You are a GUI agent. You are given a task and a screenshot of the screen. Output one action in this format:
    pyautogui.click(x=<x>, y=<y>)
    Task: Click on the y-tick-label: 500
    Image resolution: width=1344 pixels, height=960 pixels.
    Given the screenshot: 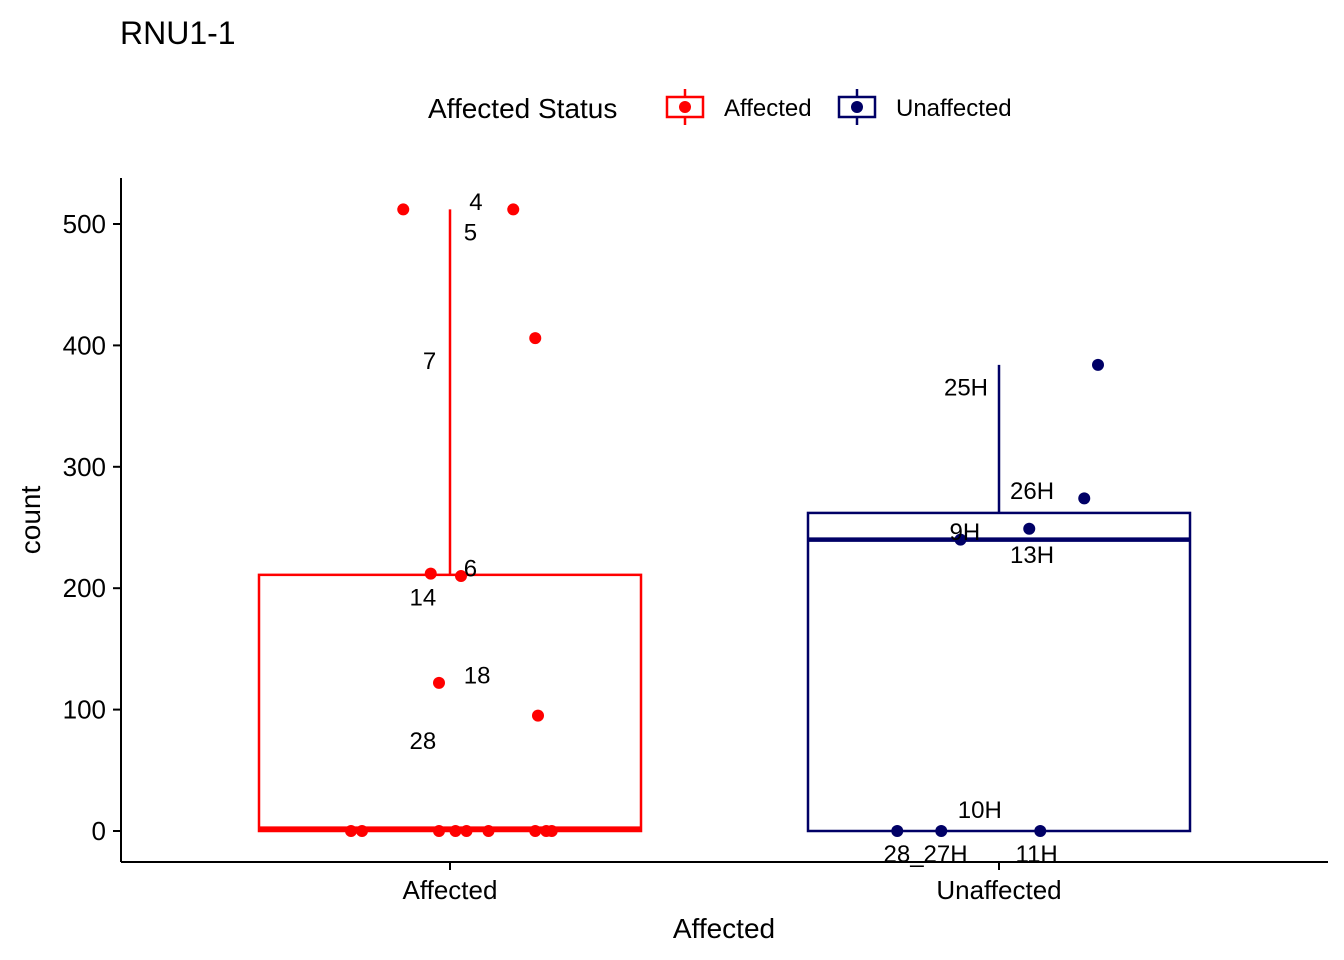 What is the action you would take?
    pyautogui.click(x=84, y=224)
    